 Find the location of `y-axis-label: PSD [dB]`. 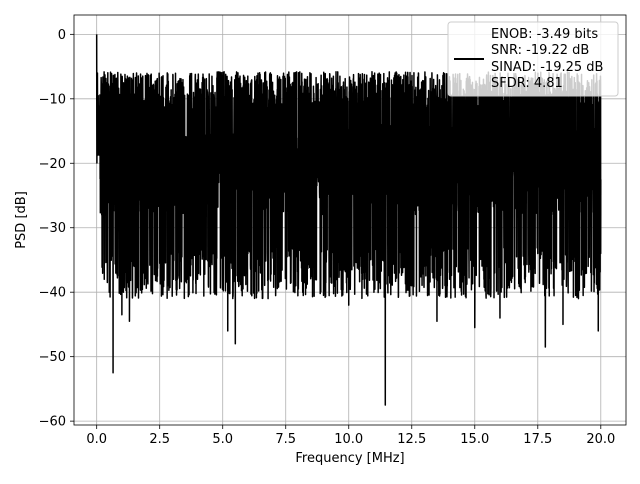

y-axis-label: PSD [dB] is located at coordinates (21, 220).